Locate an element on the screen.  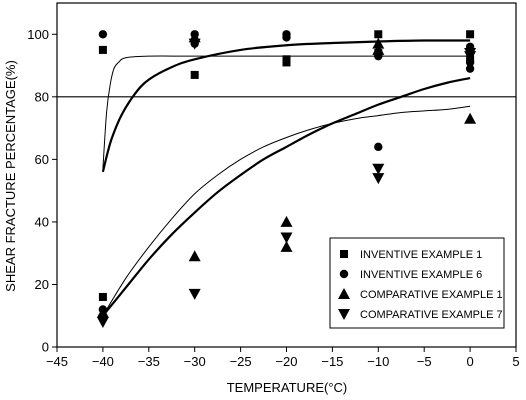
x-tick-label: −5 is located at coordinates (424, 361).